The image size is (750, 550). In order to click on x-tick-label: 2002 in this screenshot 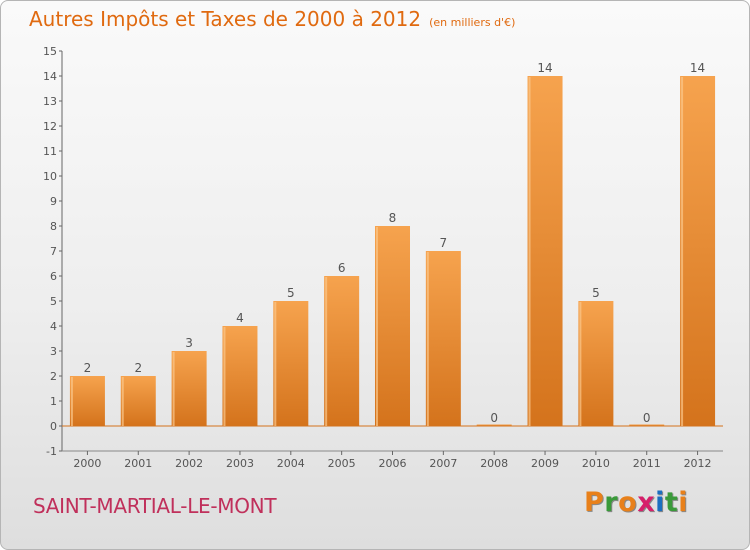, I will do `click(189, 463)`.